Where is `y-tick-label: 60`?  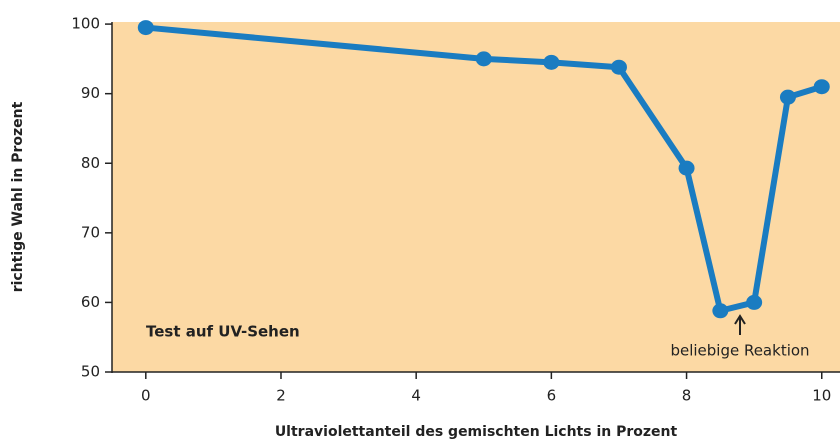
y-tick-label: 60 is located at coordinates (90, 302).